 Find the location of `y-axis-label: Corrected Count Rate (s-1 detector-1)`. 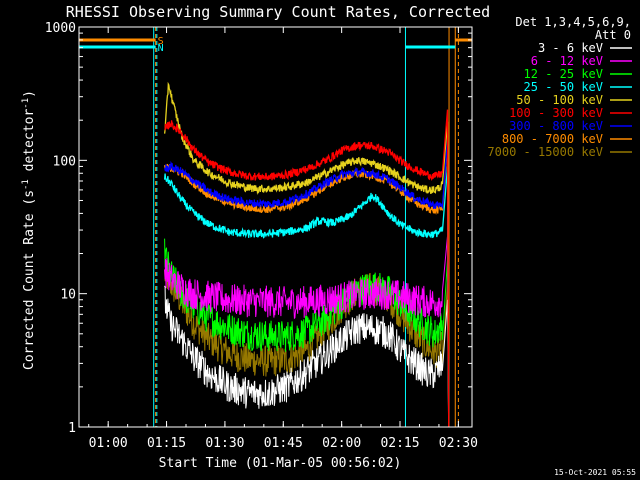

y-axis-label: Corrected Count Rate (s-1 detector-1) is located at coordinates (29, 230).